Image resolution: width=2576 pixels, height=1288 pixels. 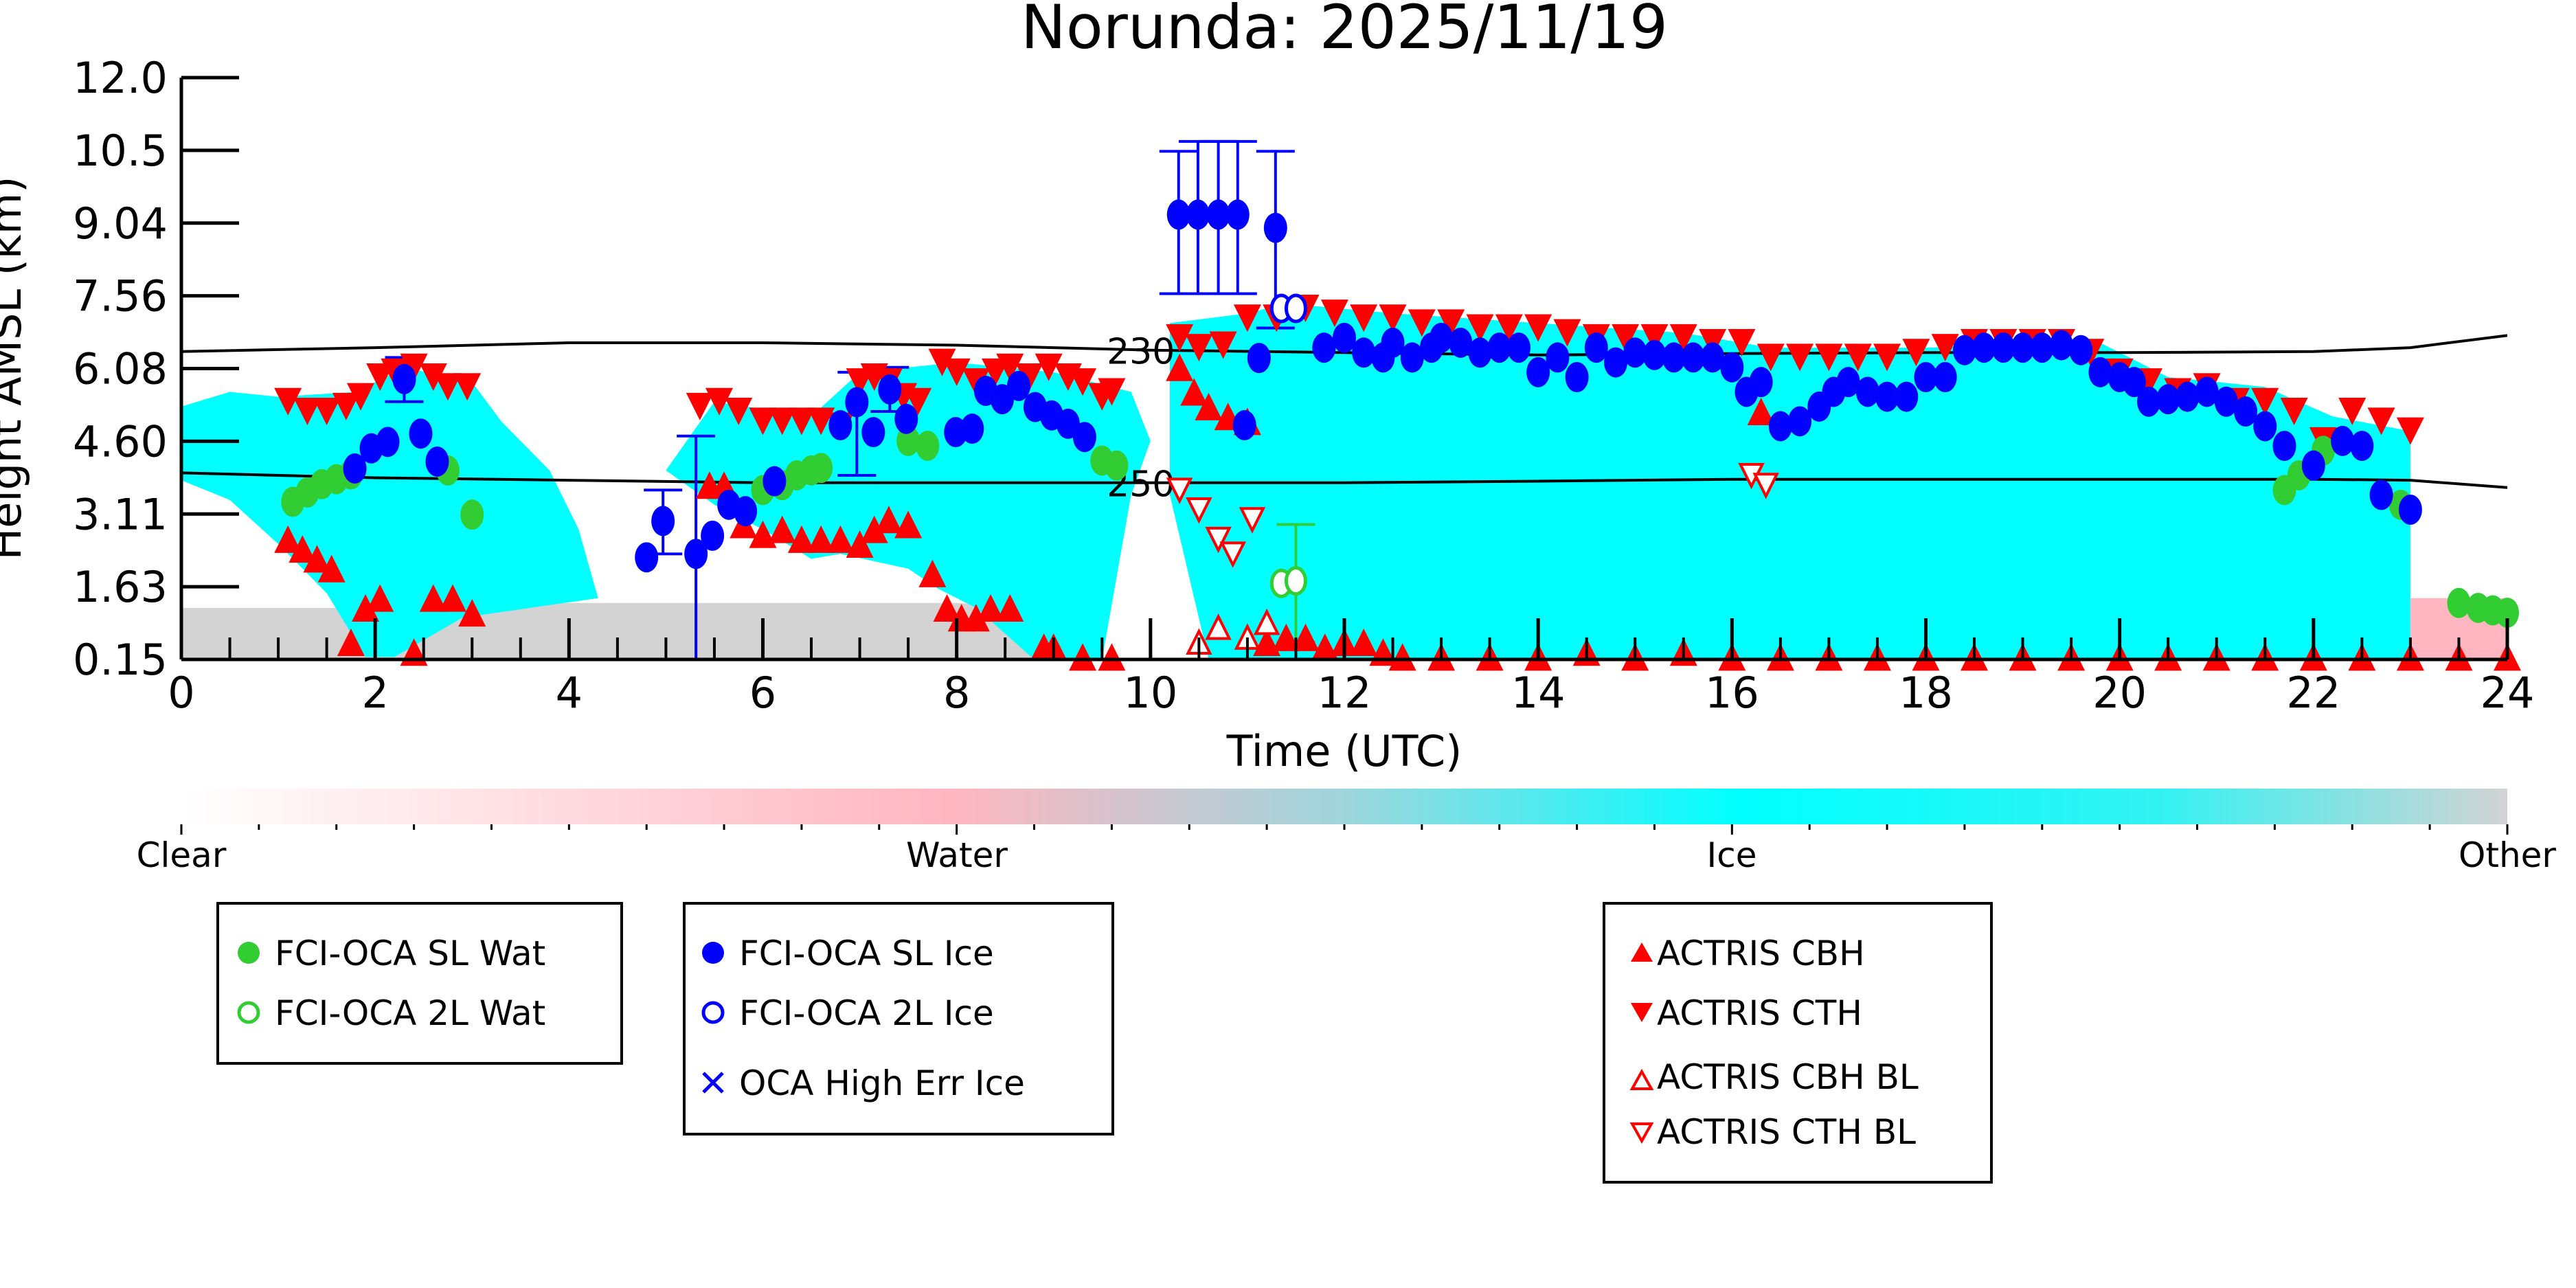 I want to click on colorbar-label-ice: Ice, so click(x=1732, y=855).